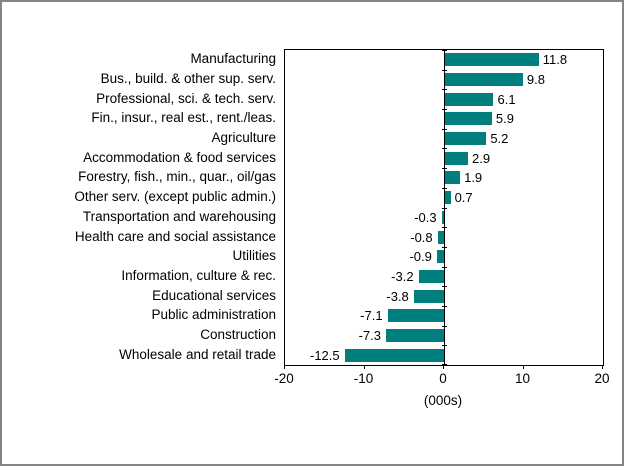 This screenshot has height=466, width=624. Describe the element at coordinates (198, 275) in the screenshot. I see `category-label: Information, culture & rec.` at that location.